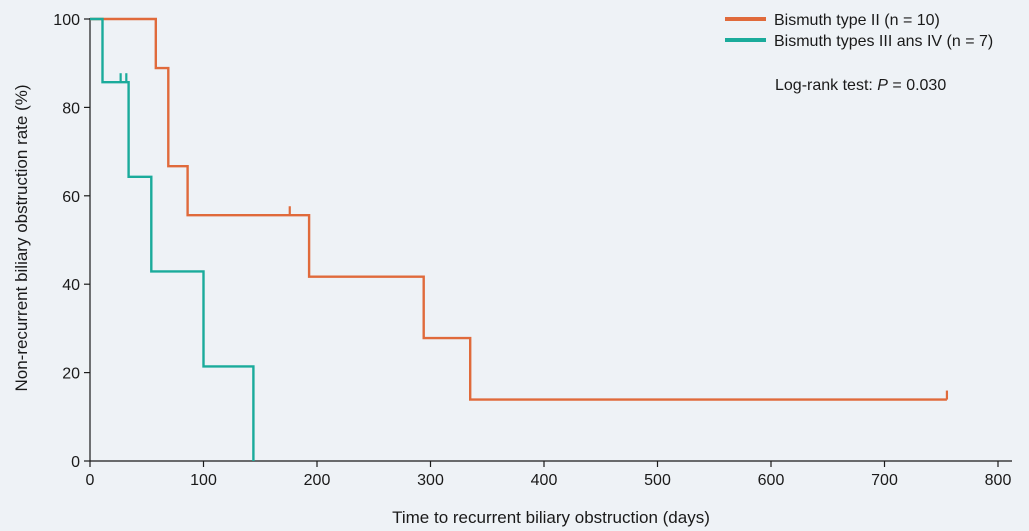 The height and width of the screenshot is (531, 1029). Describe the element at coordinates (857, 20) in the screenshot. I see `legend-label-bismuth-type-ii: Bismuth type II (n = 10)` at that location.